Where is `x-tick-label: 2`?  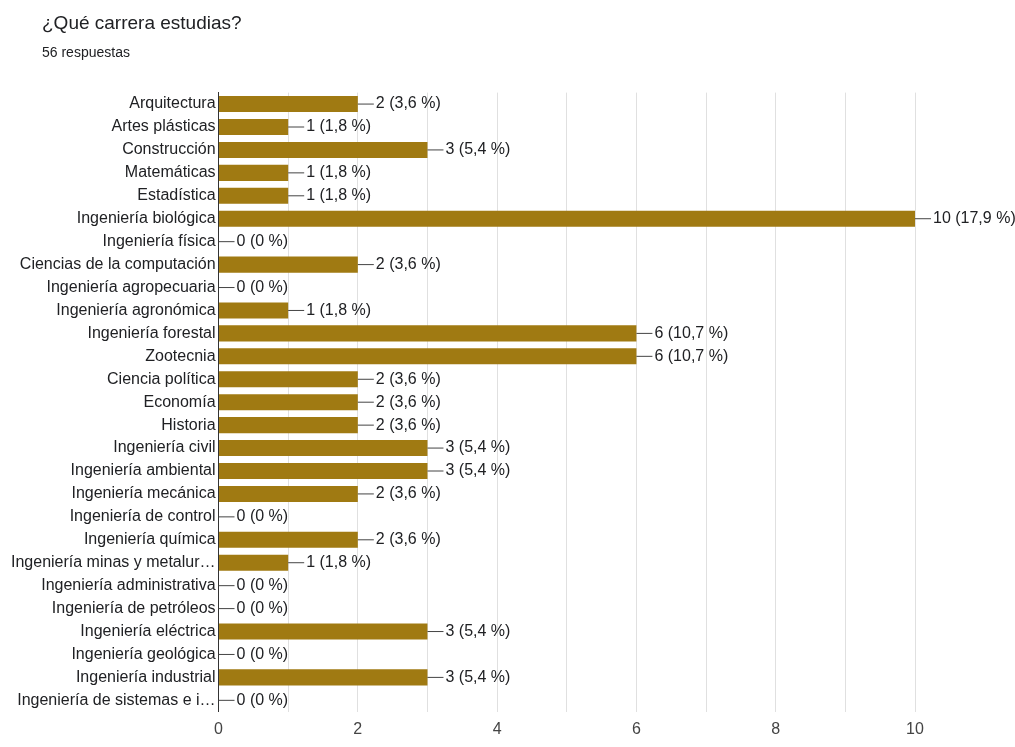 x-tick-label: 2 is located at coordinates (358, 728).